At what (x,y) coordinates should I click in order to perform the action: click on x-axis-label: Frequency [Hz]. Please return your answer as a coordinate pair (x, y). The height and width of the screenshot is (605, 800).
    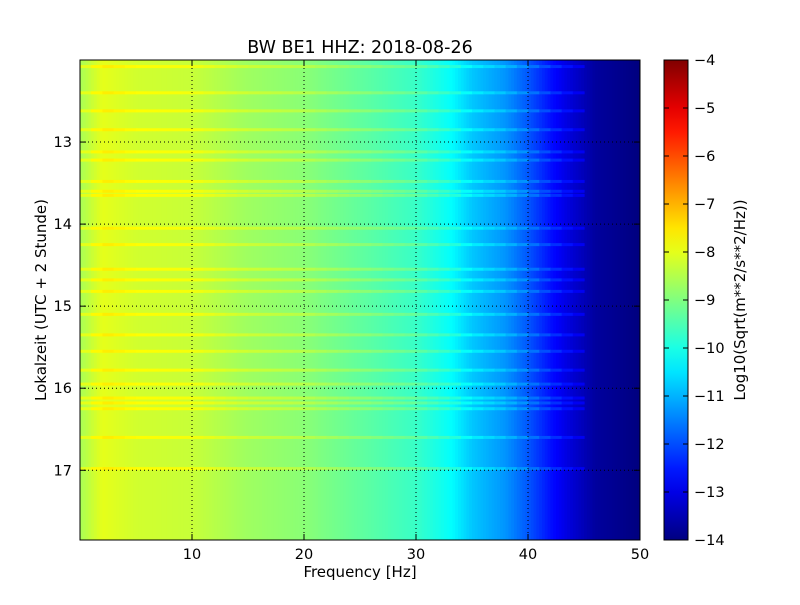
    Looking at the image, I should click on (359, 572).